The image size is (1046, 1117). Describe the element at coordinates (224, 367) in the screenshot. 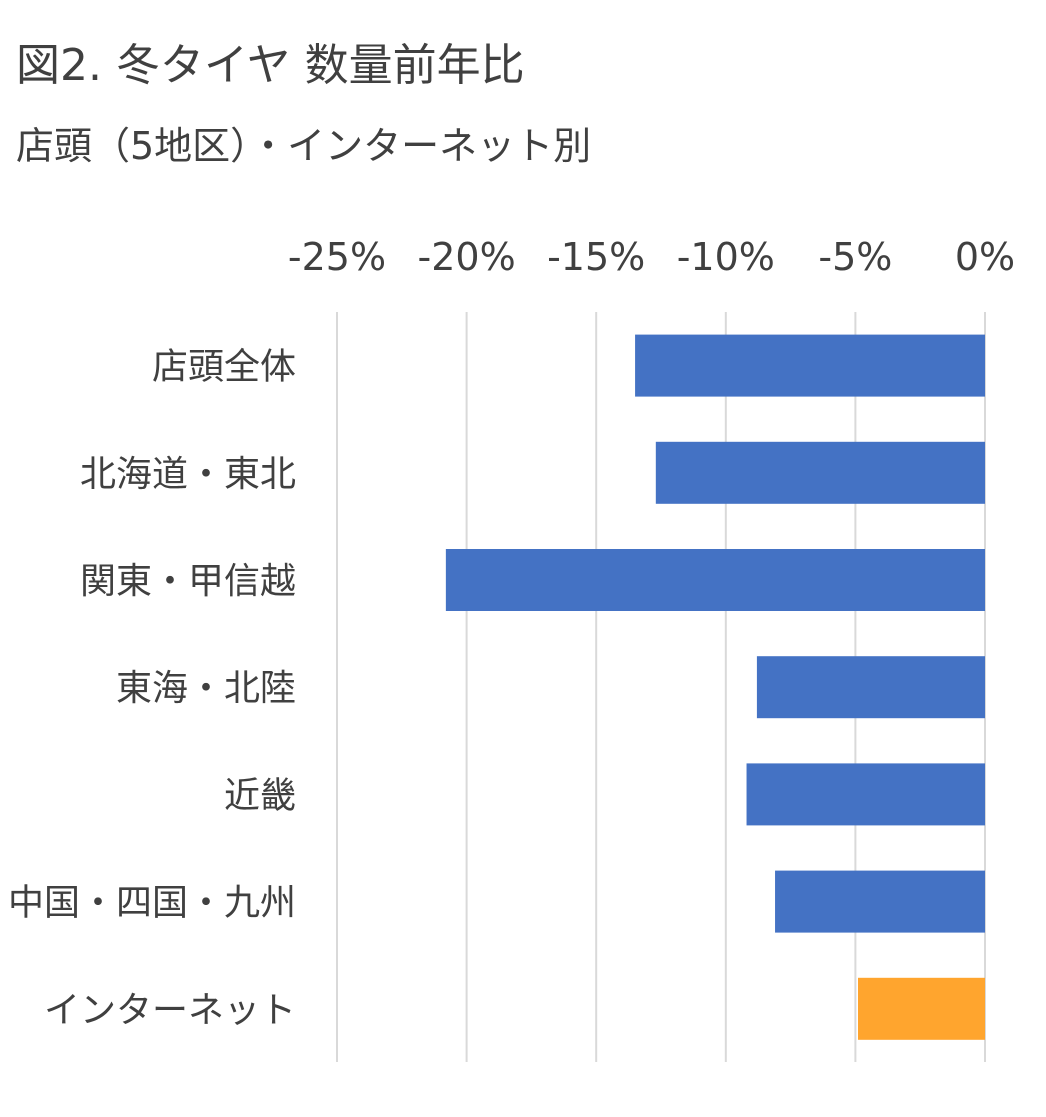

I see `category-label: 店頭全体` at that location.